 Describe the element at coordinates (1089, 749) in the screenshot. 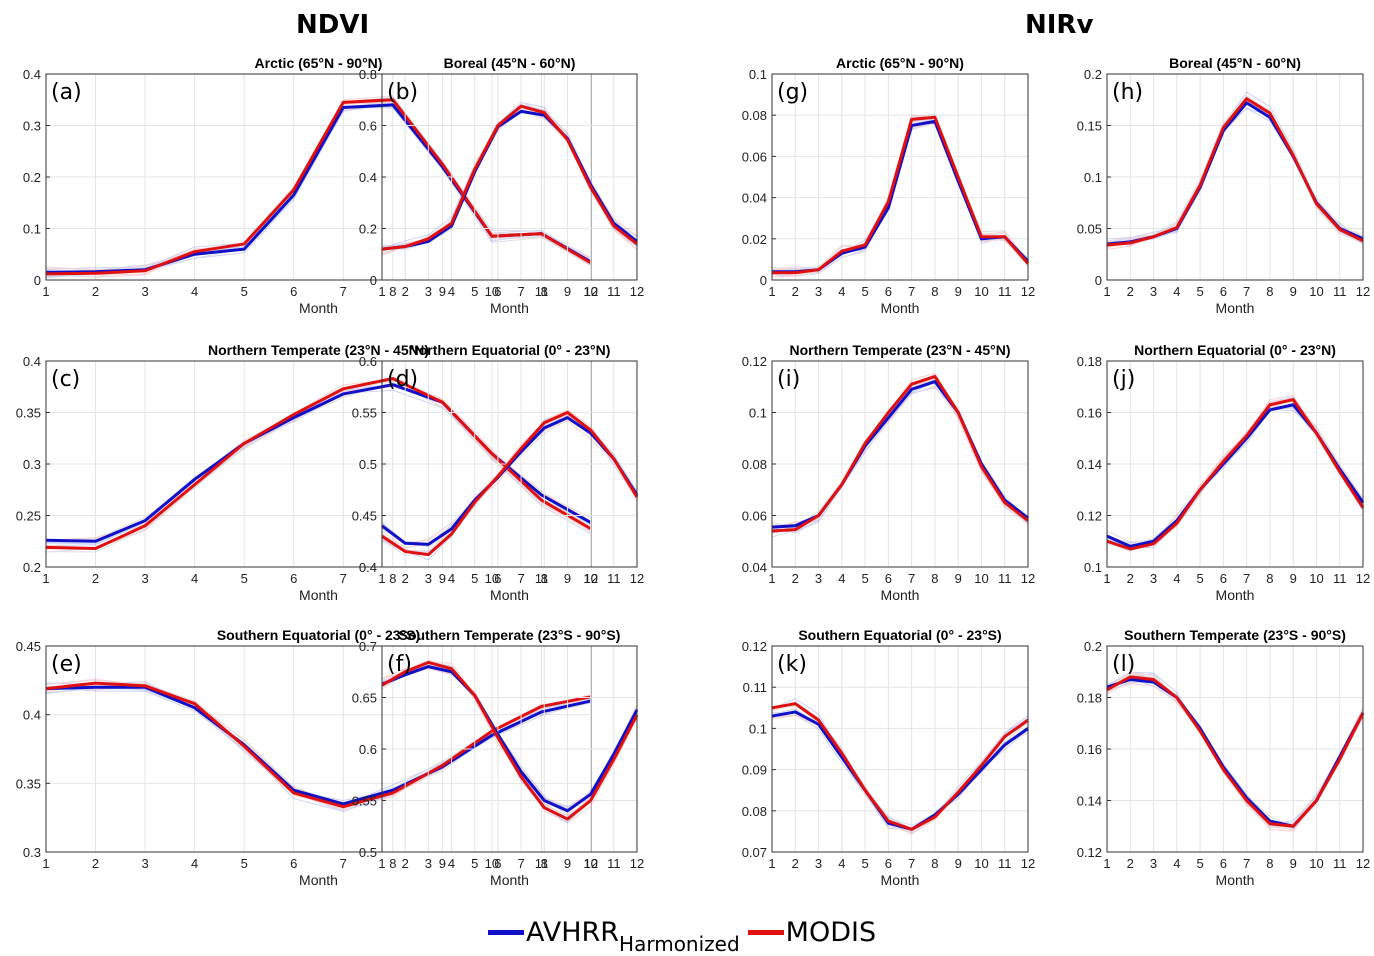

I see `y-tick-label: 0.16` at that location.